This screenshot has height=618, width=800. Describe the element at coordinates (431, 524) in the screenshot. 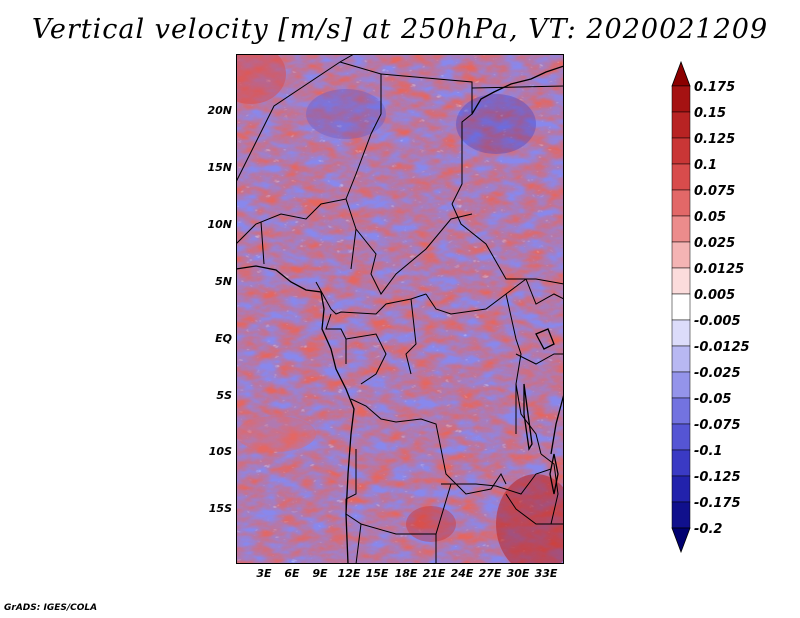

I see `region-s-high` at that location.